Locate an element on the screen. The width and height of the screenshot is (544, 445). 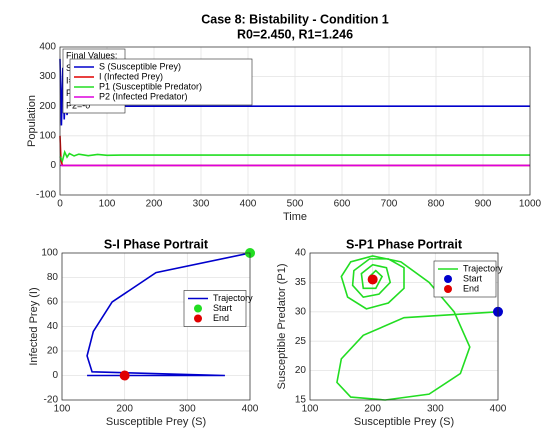
y-tick-label: 35 is located at coordinates (301, 282).